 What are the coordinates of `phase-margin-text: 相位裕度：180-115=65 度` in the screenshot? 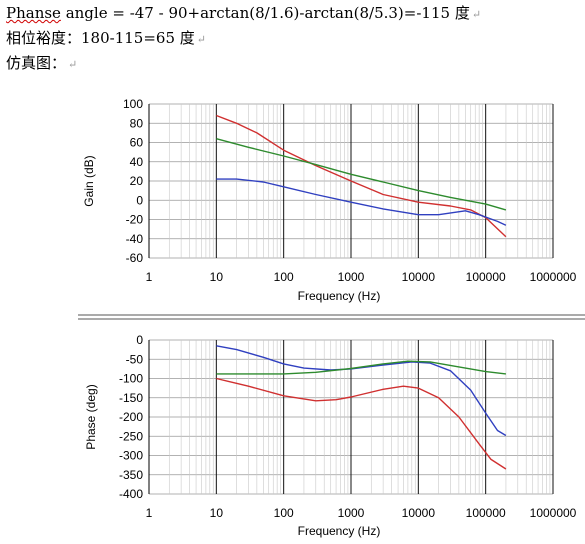 It's located at (100, 38).